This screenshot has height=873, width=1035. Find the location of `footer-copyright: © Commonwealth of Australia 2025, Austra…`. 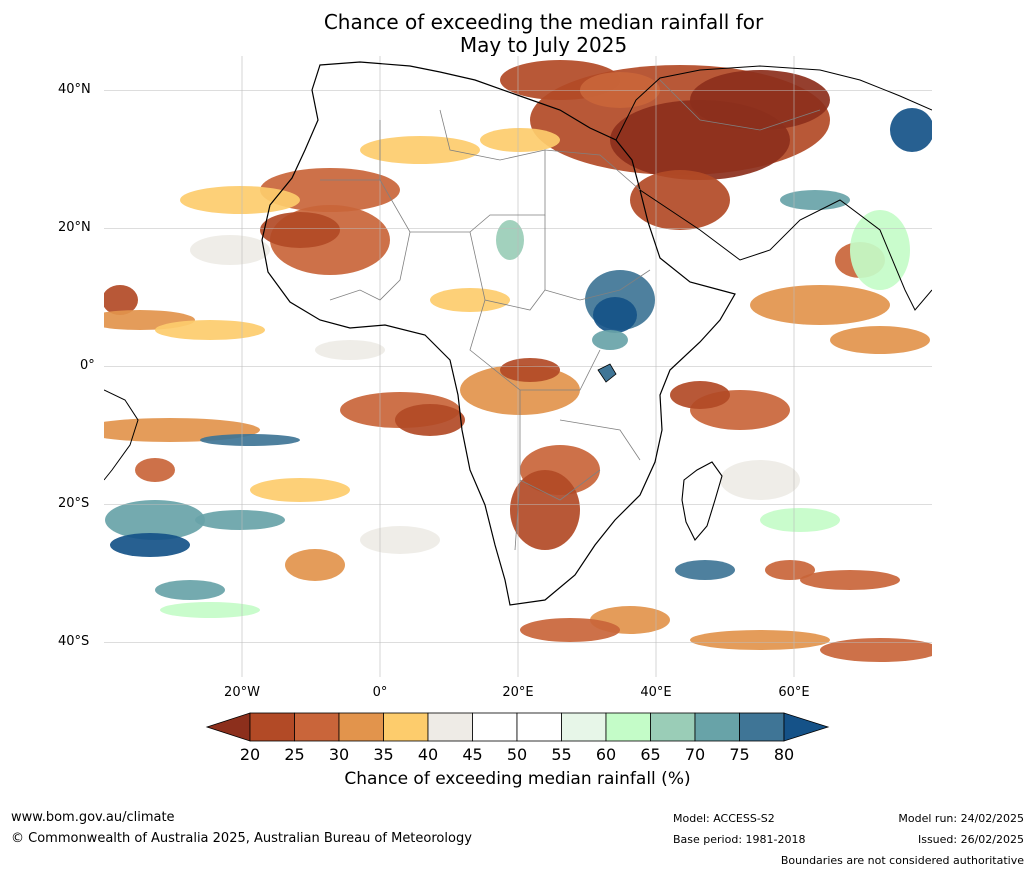

footer-copyright: © Commonwealth of Australia 2025, Austra… is located at coordinates (241, 838).